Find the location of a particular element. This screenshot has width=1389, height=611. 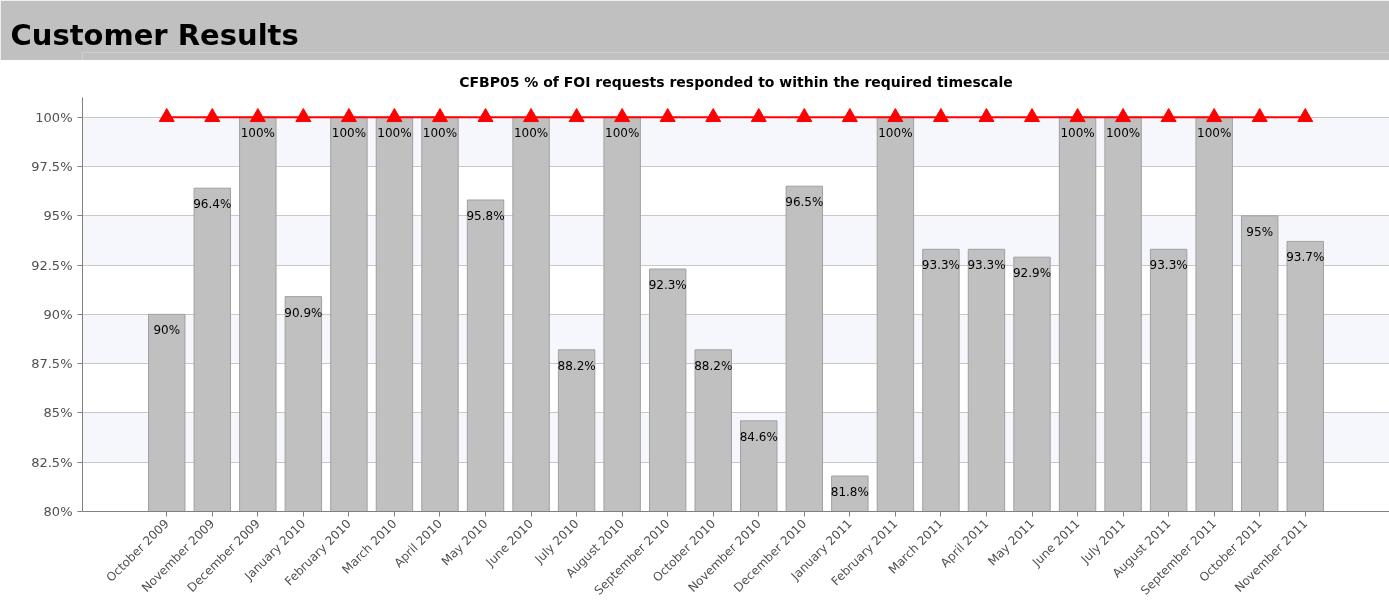

y-tick-label: 80% is located at coordinates (58, 511).